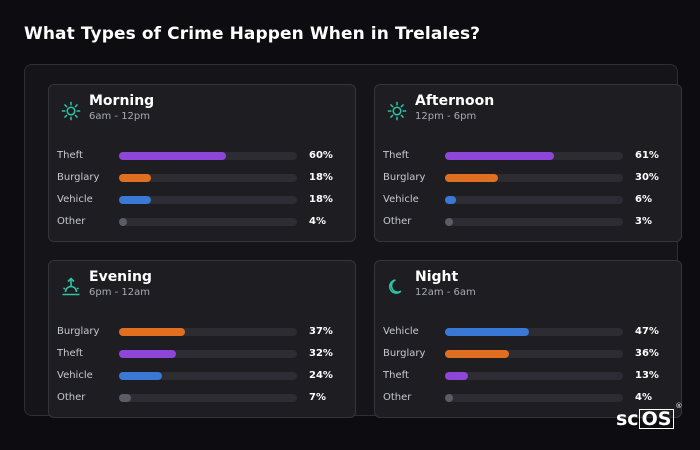  What do you see at coordinates (647, 177) in the screenshot?
I see `bar-value: 30%` at bounding box center [647, 177].